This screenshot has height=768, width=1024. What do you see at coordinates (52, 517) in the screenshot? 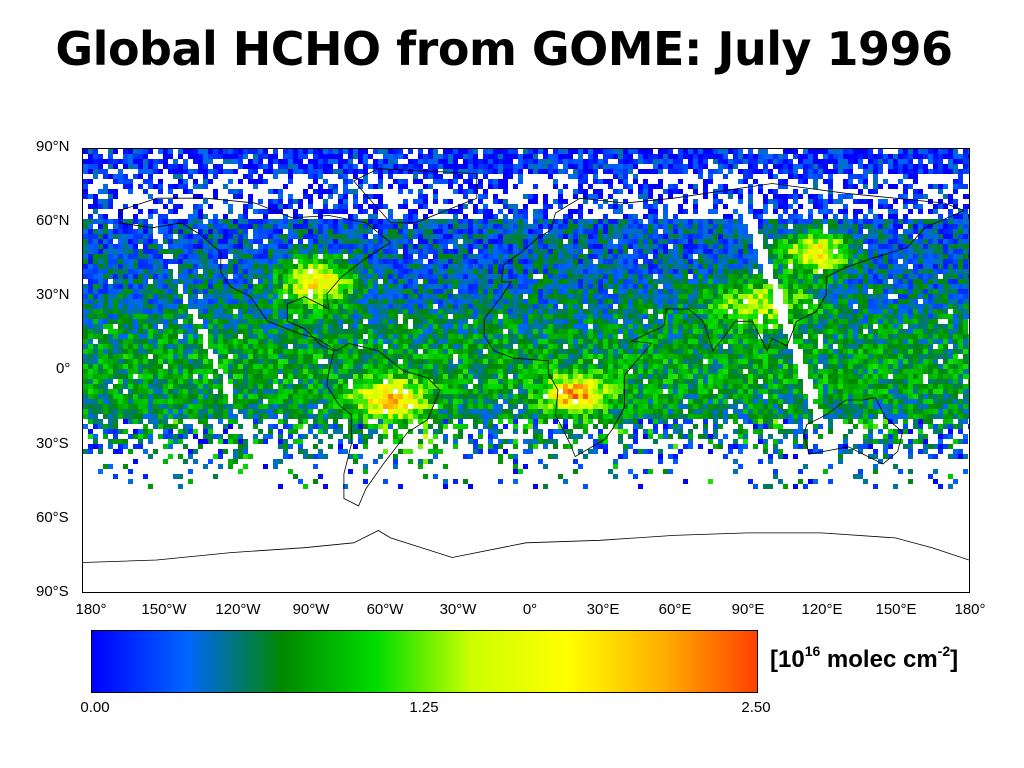
I see `lat-label-60s: 60°S` at bounding box center [52, 517].